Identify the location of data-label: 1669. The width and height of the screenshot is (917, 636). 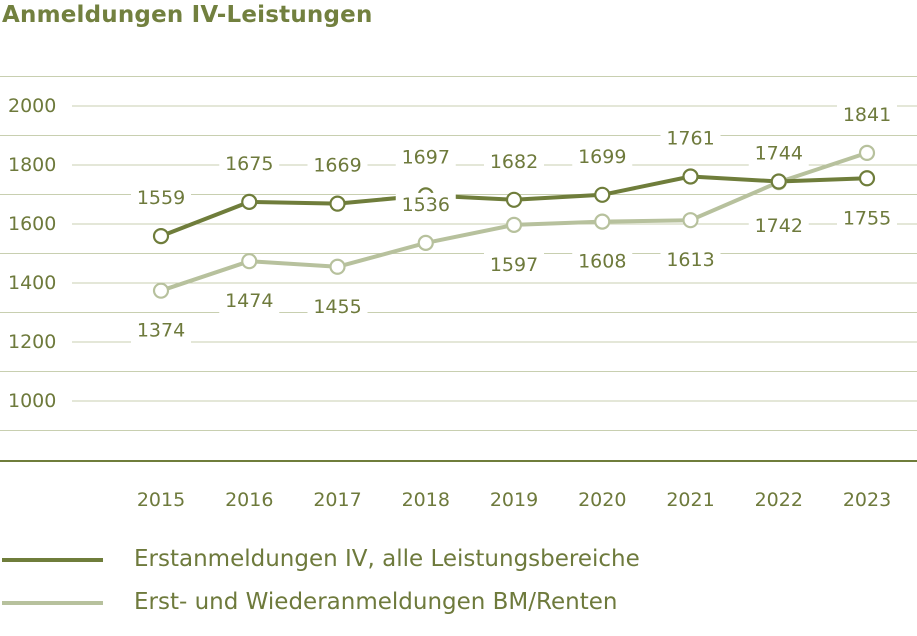
(337, 166).